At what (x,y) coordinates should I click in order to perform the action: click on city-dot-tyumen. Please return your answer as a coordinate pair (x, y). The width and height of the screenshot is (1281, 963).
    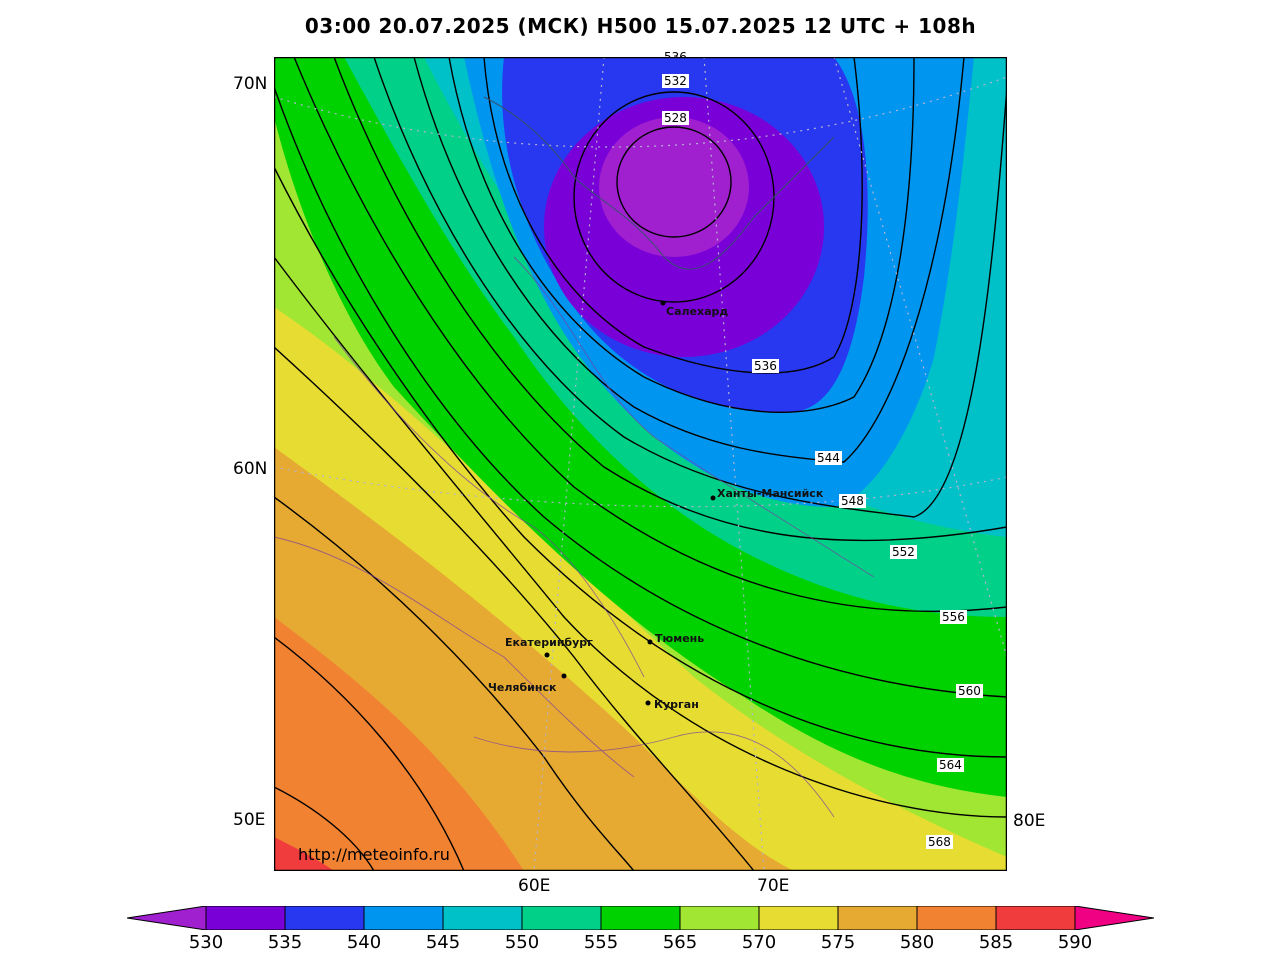
    Looking at the image, I should click on (650, 642).